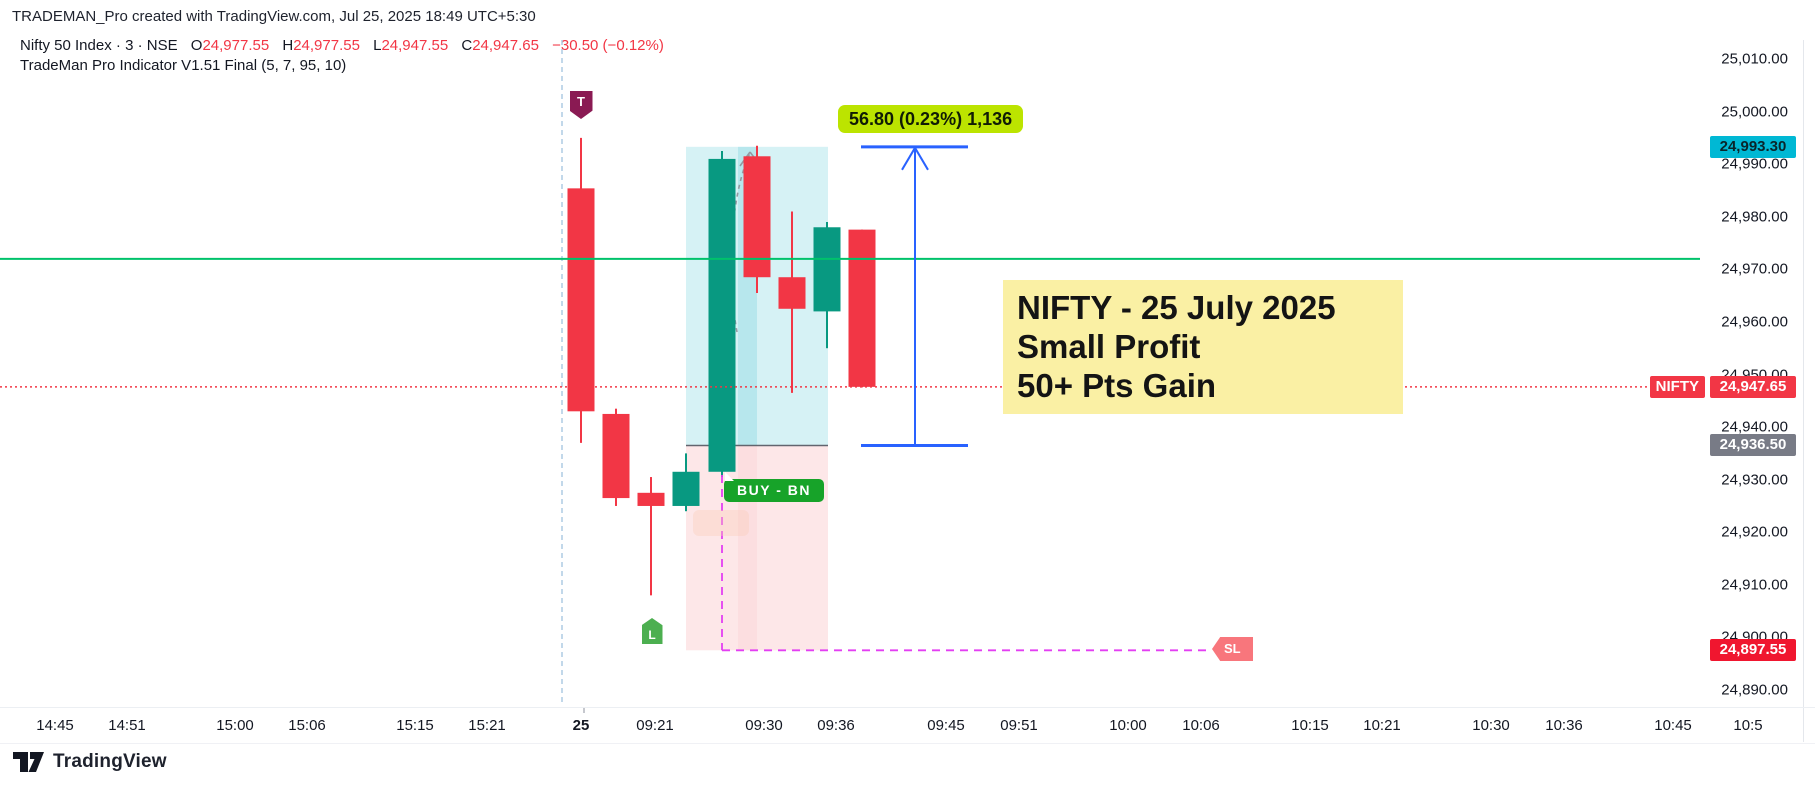 This screenshot has height=787, width=1815. What do you see at coordinates (1564, 725) in the screenshot?
I see `time-tick-label: 10:36` at bounding box center [1564, 725].